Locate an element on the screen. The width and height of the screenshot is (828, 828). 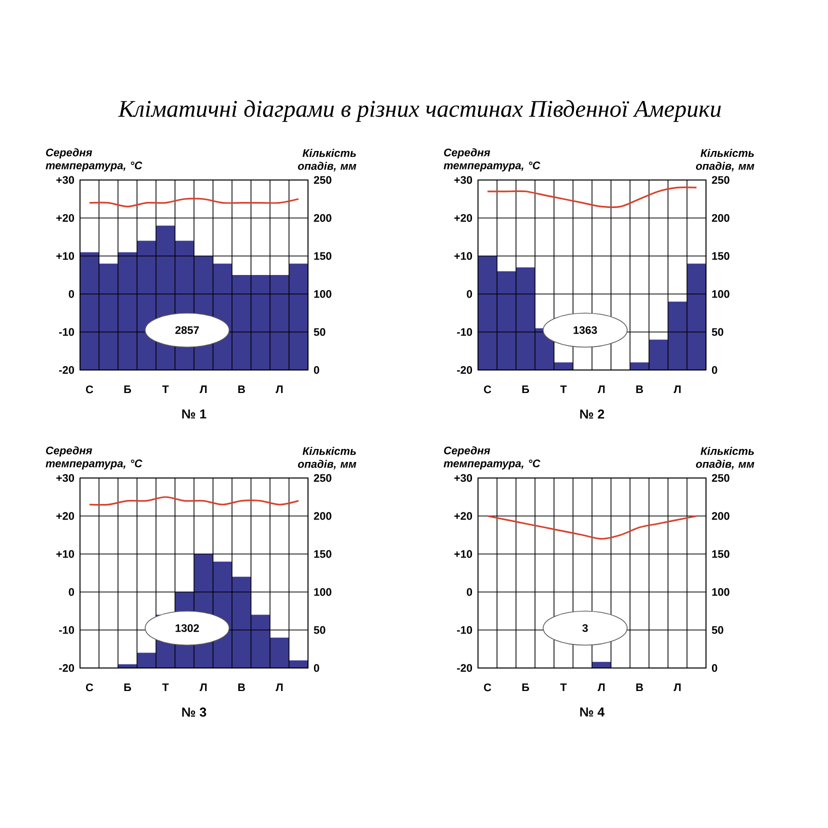
annotation: 2857 is located at coordinates (187, 330).